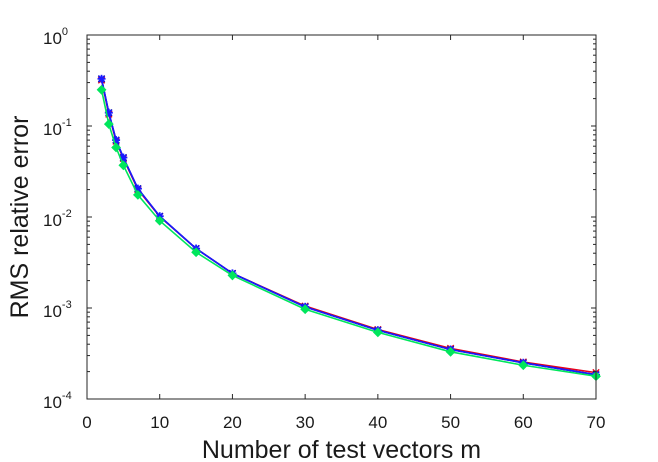 Image resolution: width=658 pixels, height=462 pixels. Describe the element at coordinates (57, 128) in the screenshot. I see `y-tick-label: 10⁻¹` at that location.